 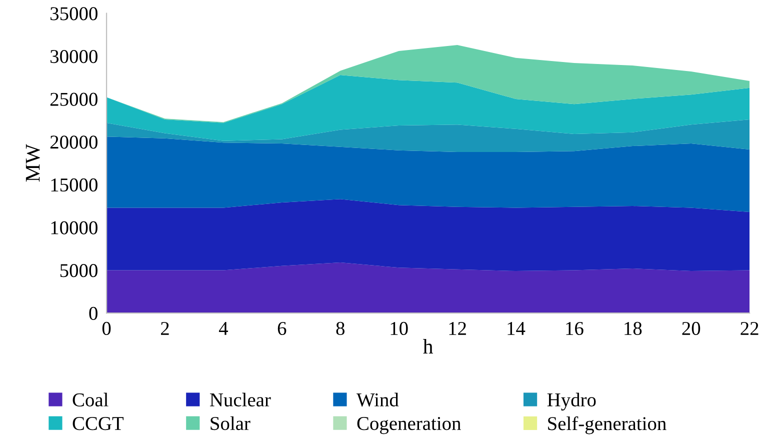 I want to click on x-tick-label: 22, so click(x=749, y=328).